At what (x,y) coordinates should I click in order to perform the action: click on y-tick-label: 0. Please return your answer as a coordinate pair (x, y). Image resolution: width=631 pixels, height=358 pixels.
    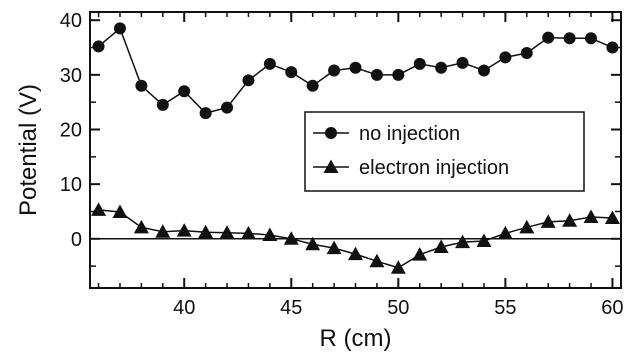
    Looking at the image, I should click on (76, 240).